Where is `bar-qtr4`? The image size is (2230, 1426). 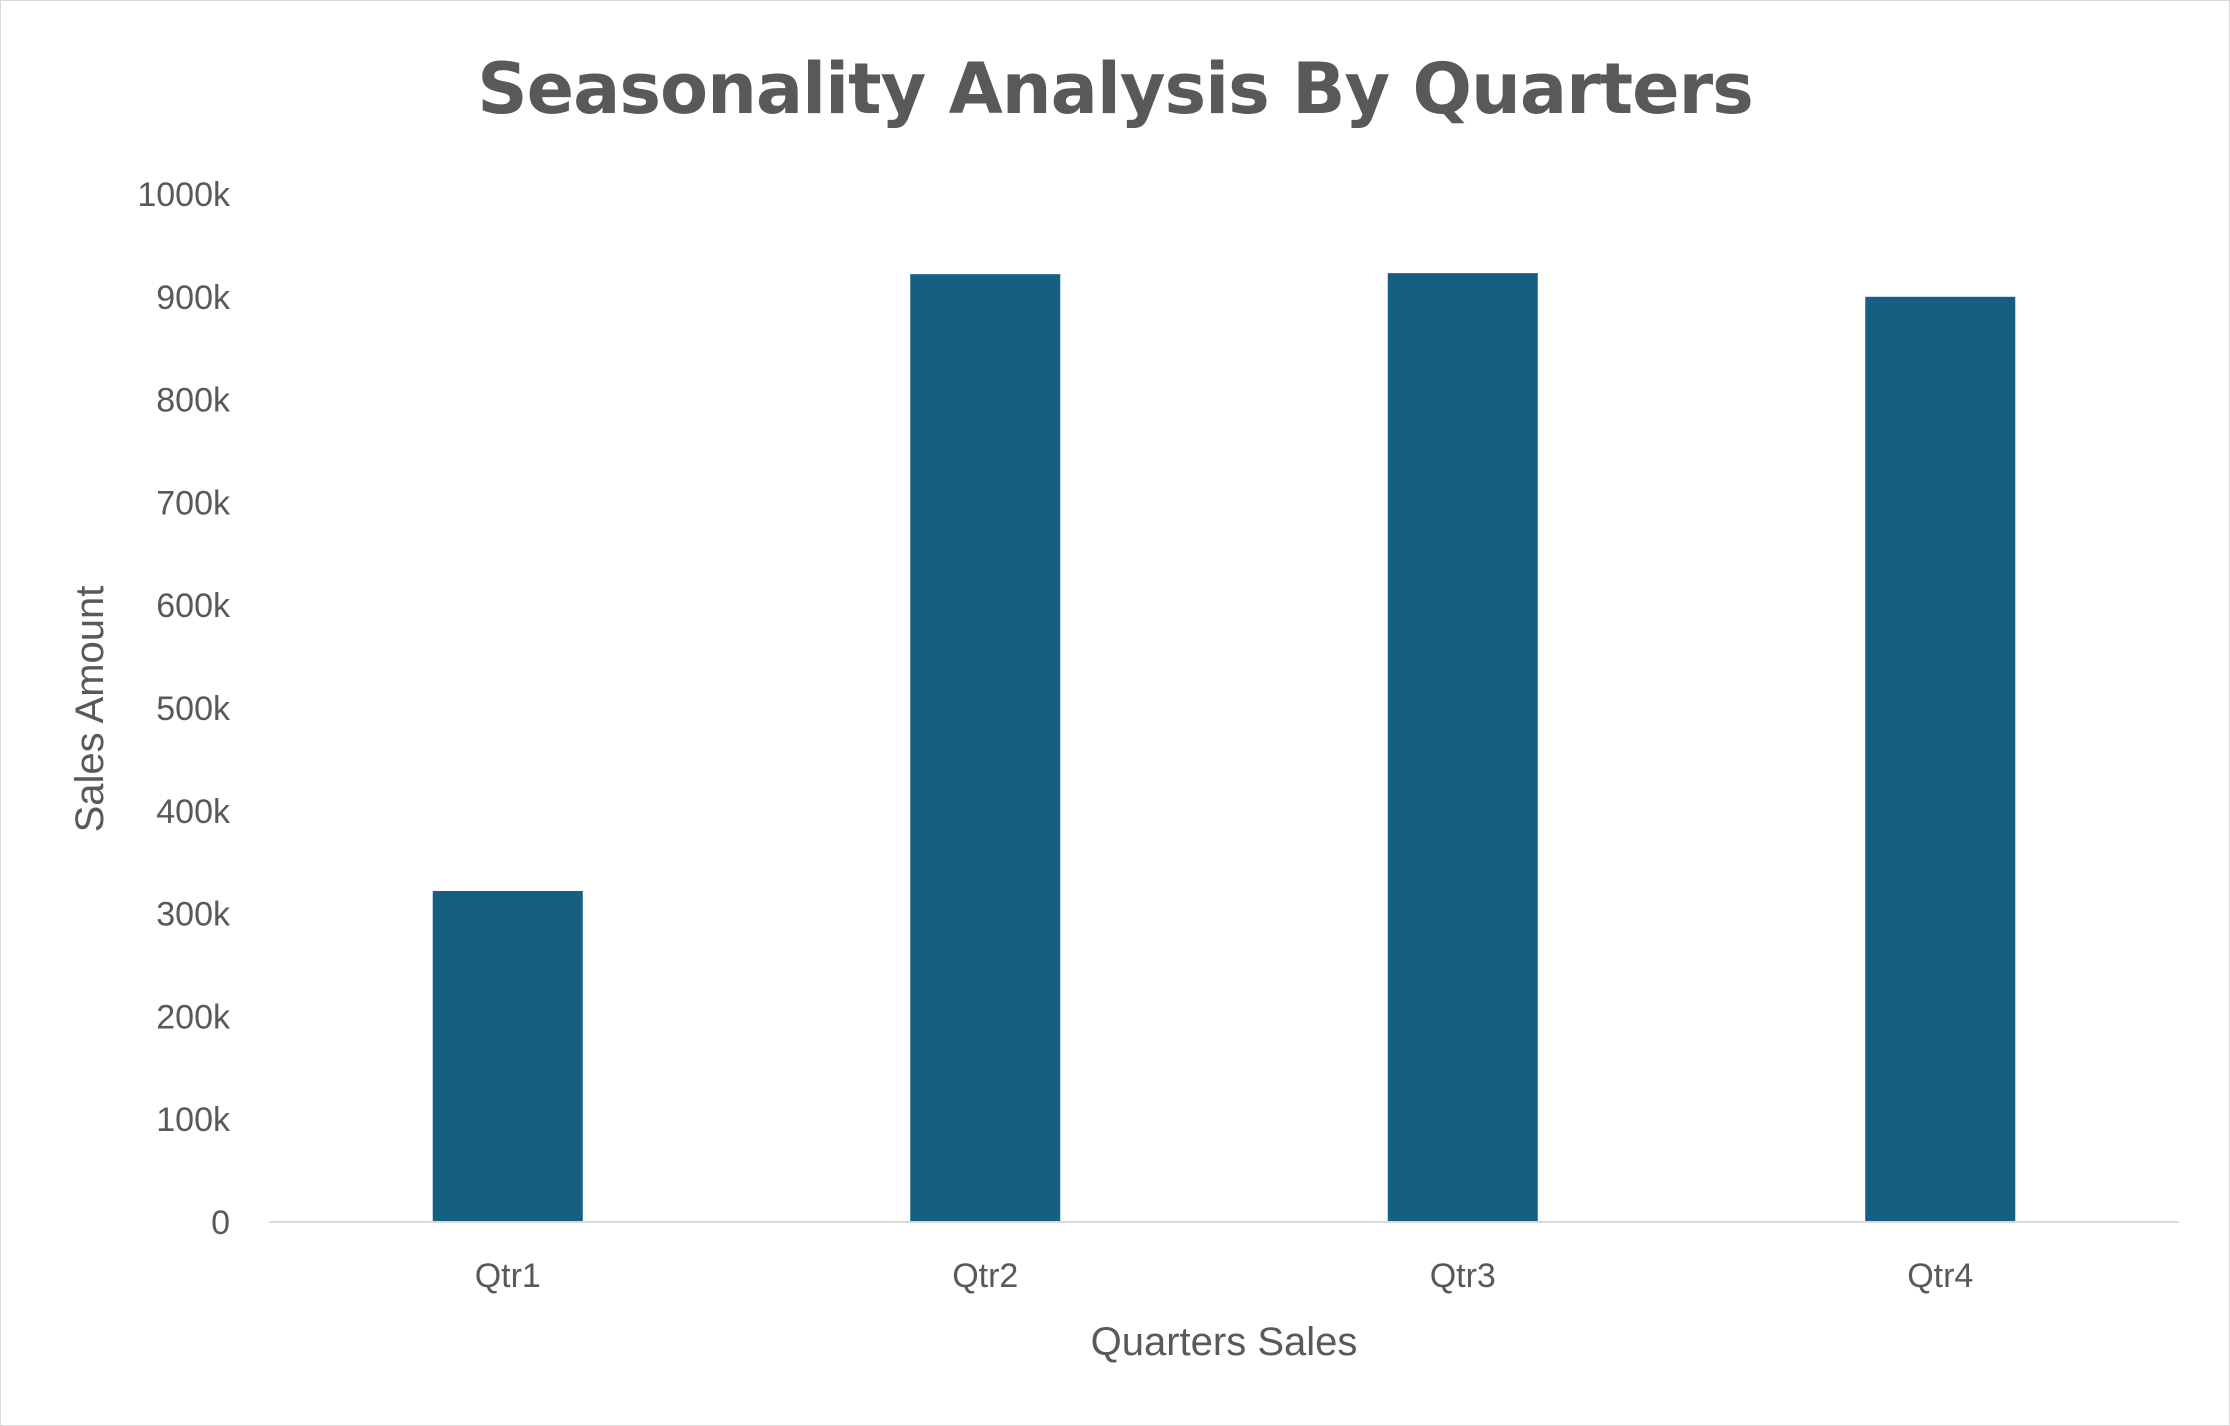
bar-qtr4 is located at coordinates (1940, 759).